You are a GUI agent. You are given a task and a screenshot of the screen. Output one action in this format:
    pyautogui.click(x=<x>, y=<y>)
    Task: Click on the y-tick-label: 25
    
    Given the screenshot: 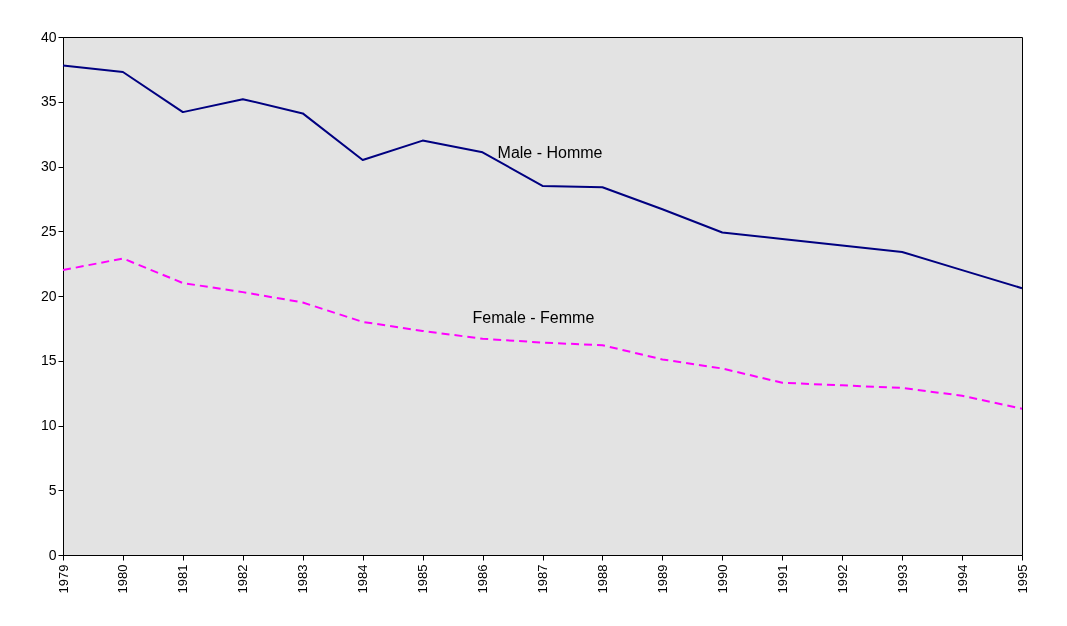 What is the action you would take?
    pyautogui.click(x=48, y=230)
    